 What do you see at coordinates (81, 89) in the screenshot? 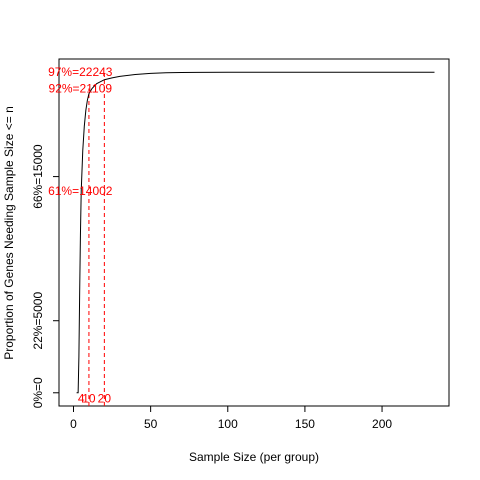
I see `annotation-label: 92%=21109` at bounding box center [81, 89].